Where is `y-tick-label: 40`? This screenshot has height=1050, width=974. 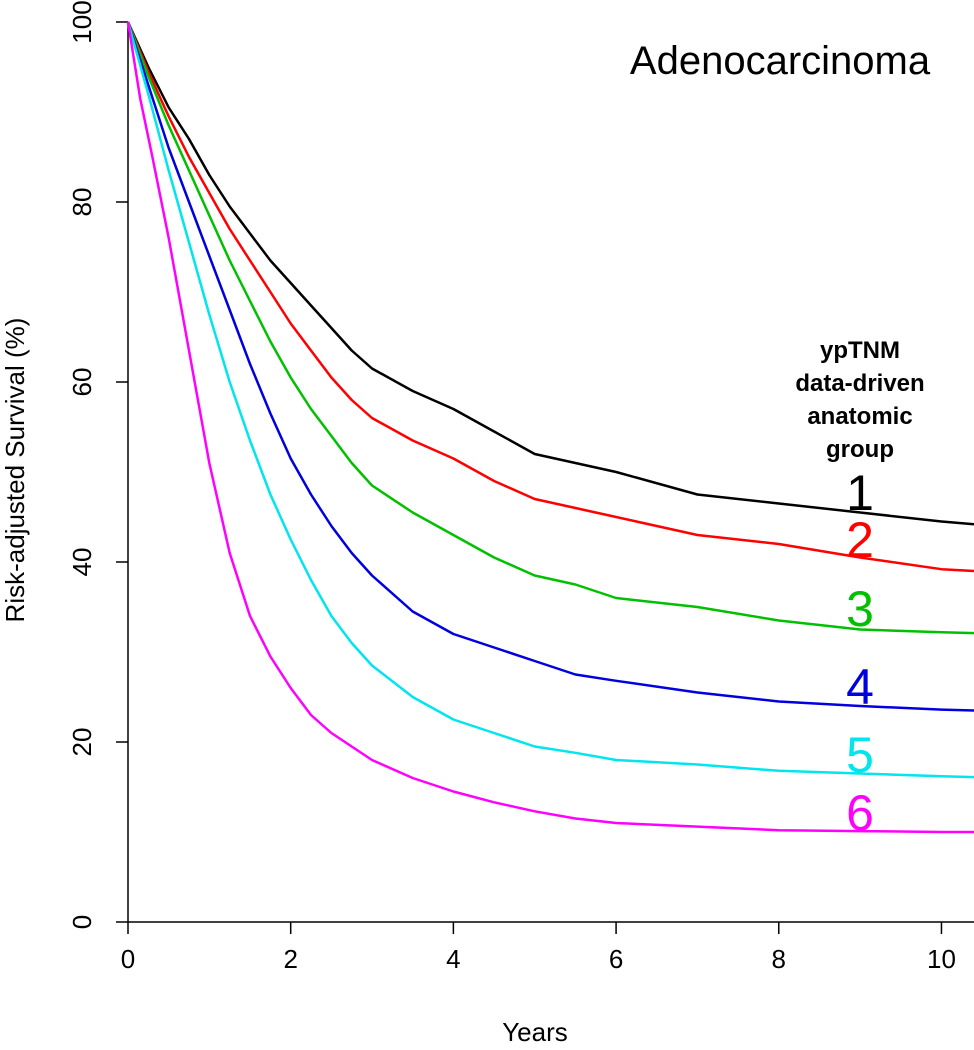 y-tick-label: 40 is located at coordinates (82, 562).